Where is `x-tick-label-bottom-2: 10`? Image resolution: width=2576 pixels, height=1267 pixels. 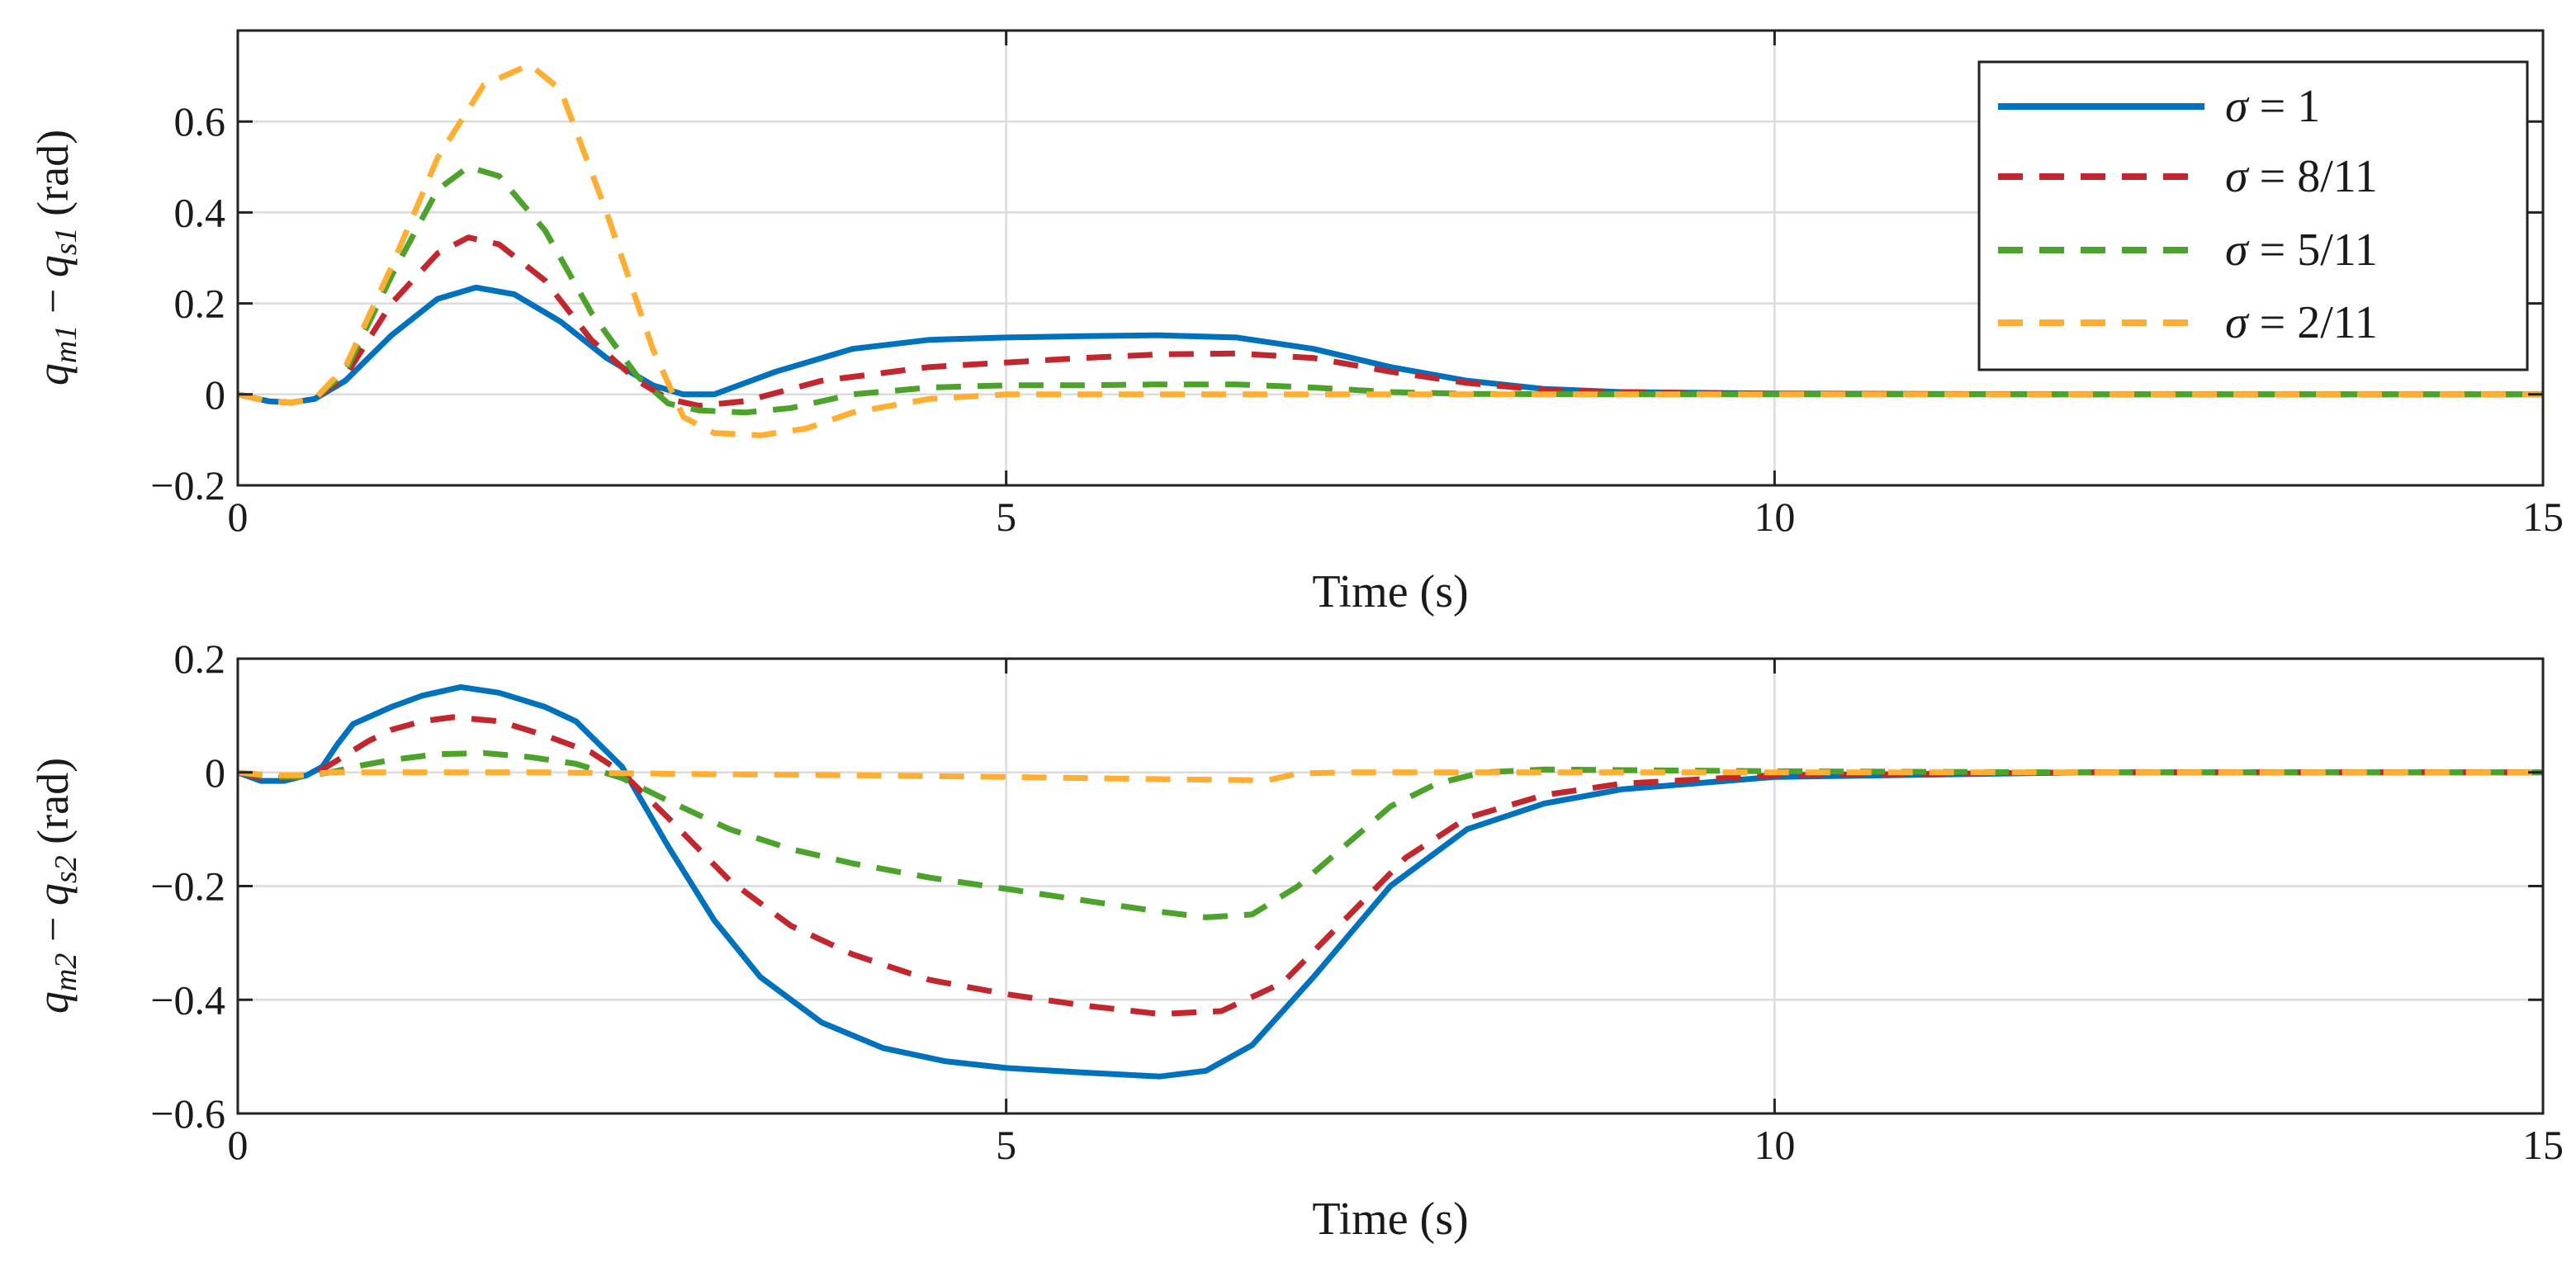 x-tick-label-bottom-2: 10 is located at coordinates (1774, 1145).